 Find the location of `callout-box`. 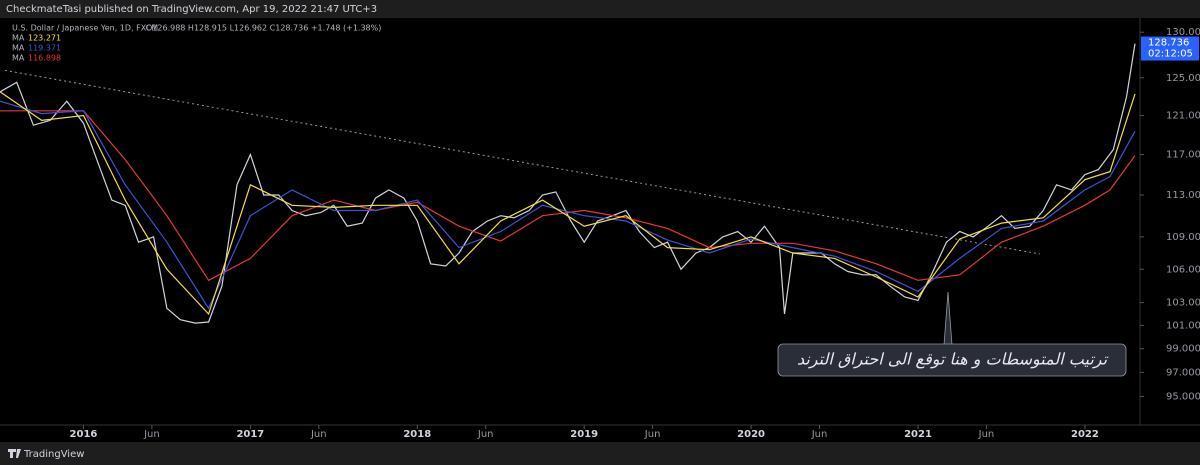

callout-box is located at coordinates (952, 360).